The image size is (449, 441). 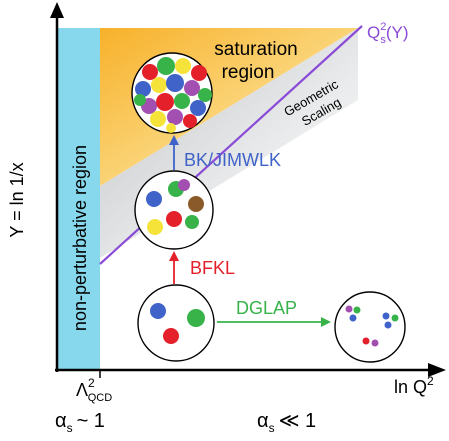 What do you see at coordinates (174, 210) in the screenshot?
I see `medium-proton-circle` at bounding box center [174, 210].